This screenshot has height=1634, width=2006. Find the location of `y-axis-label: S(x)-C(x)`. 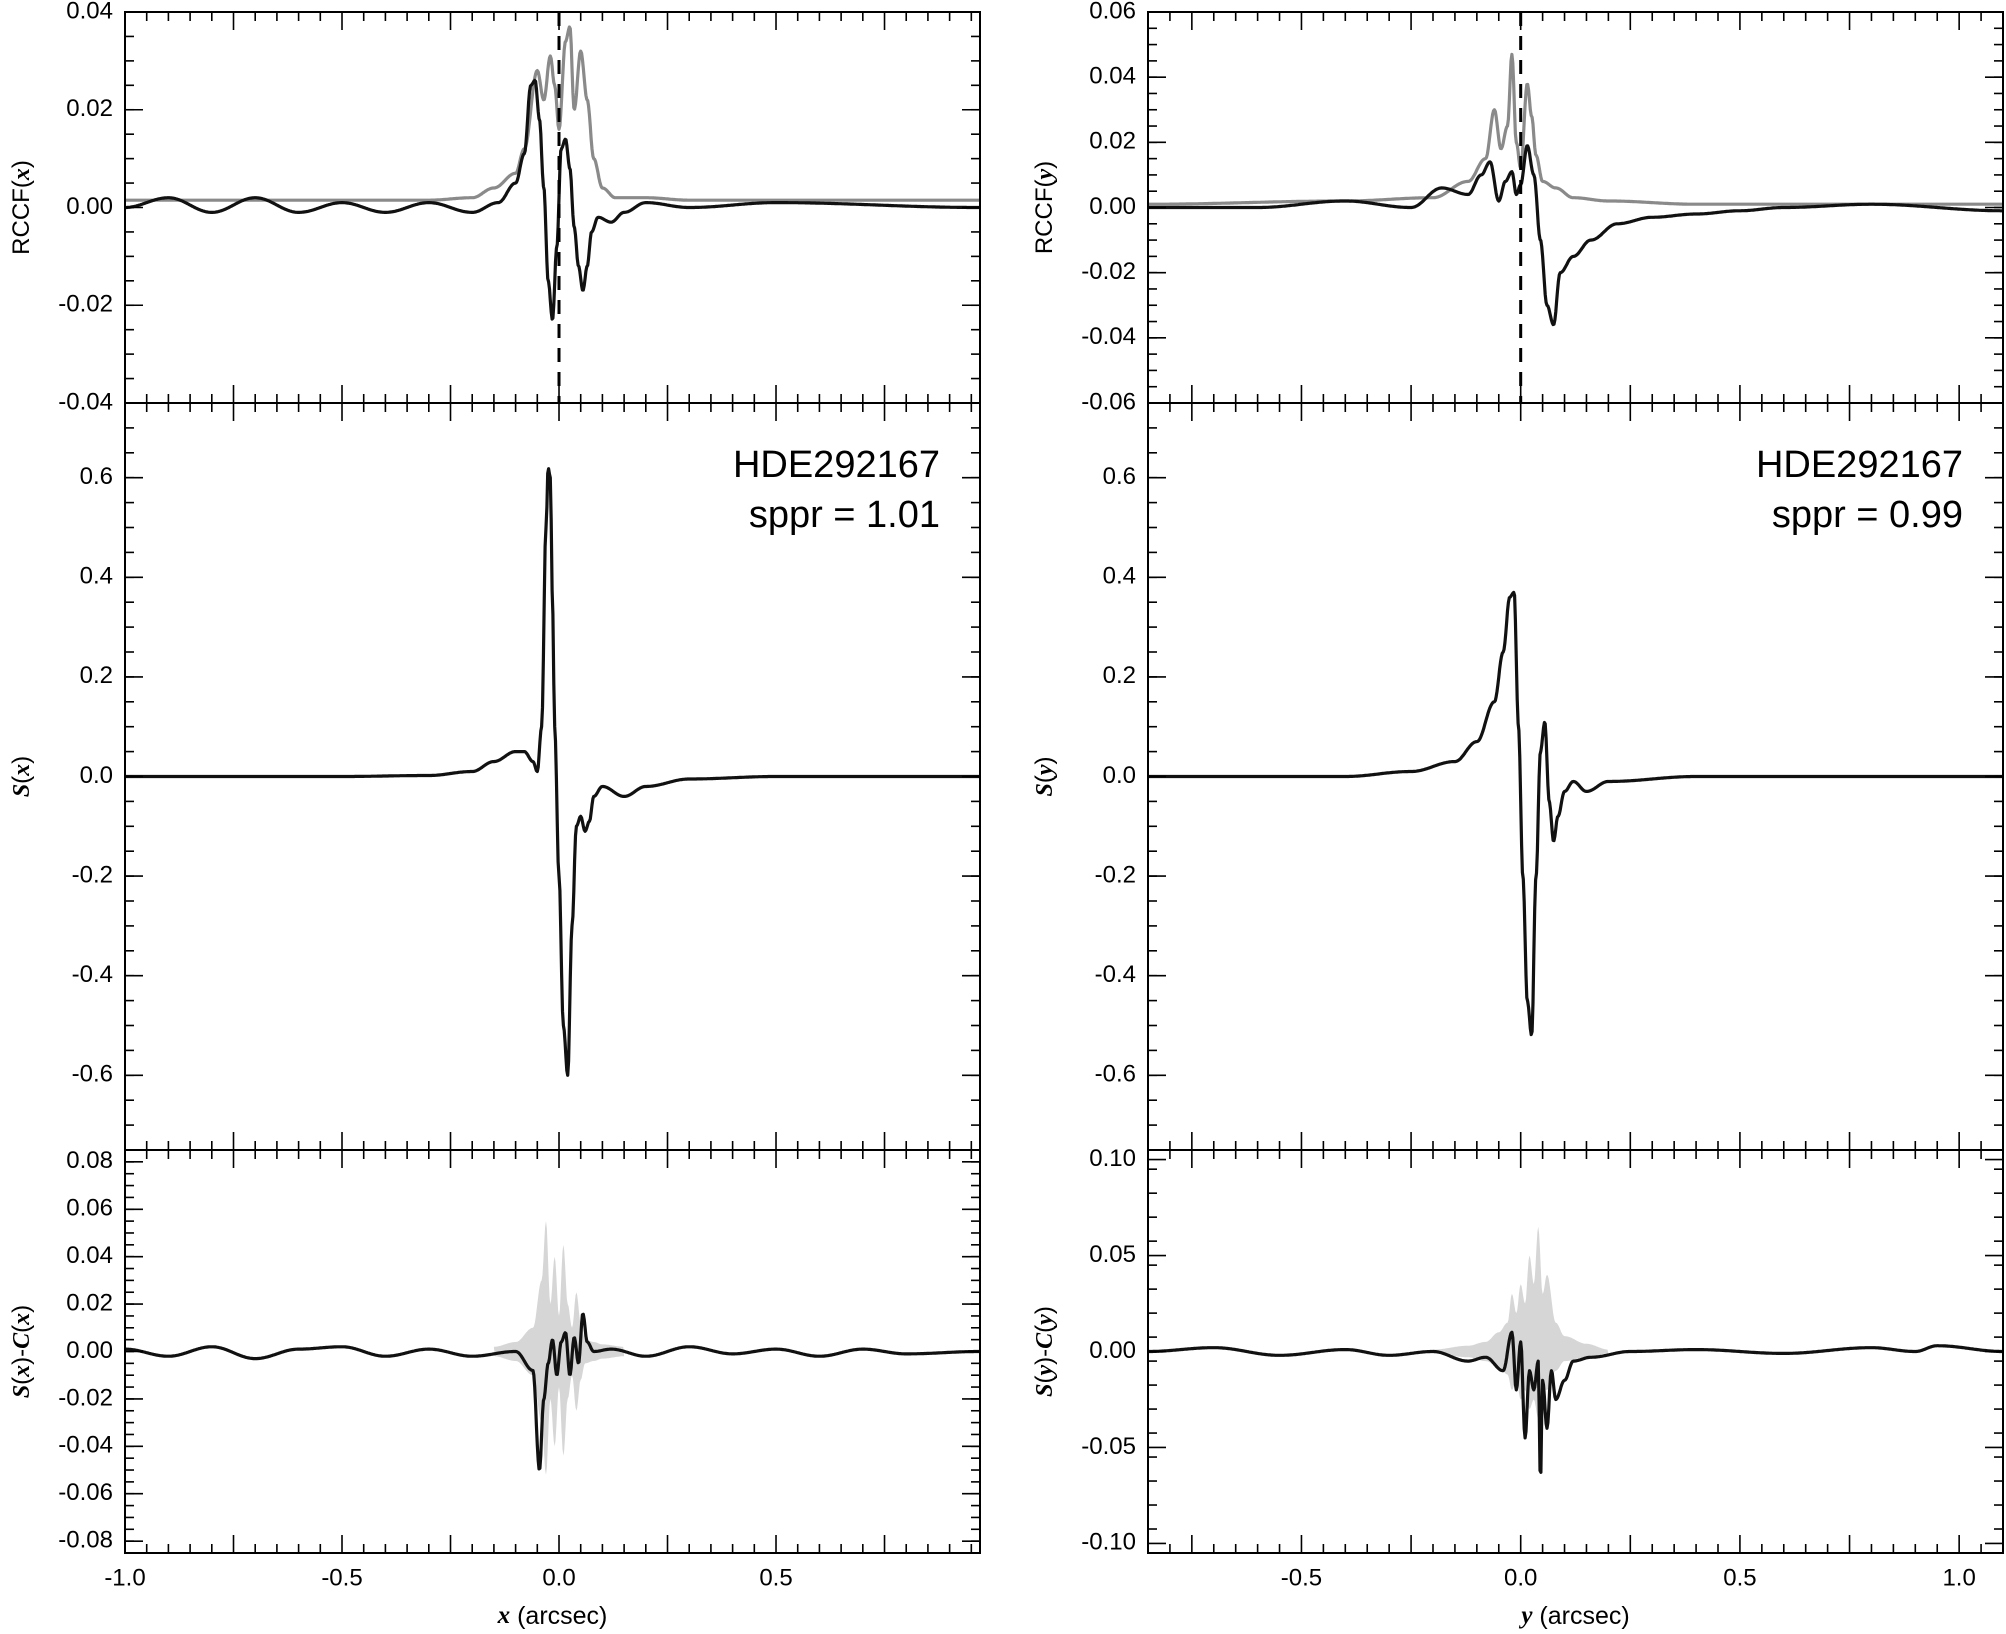

y-axis-label: S(x)-C(x) is located at coordinates (21, 1351).